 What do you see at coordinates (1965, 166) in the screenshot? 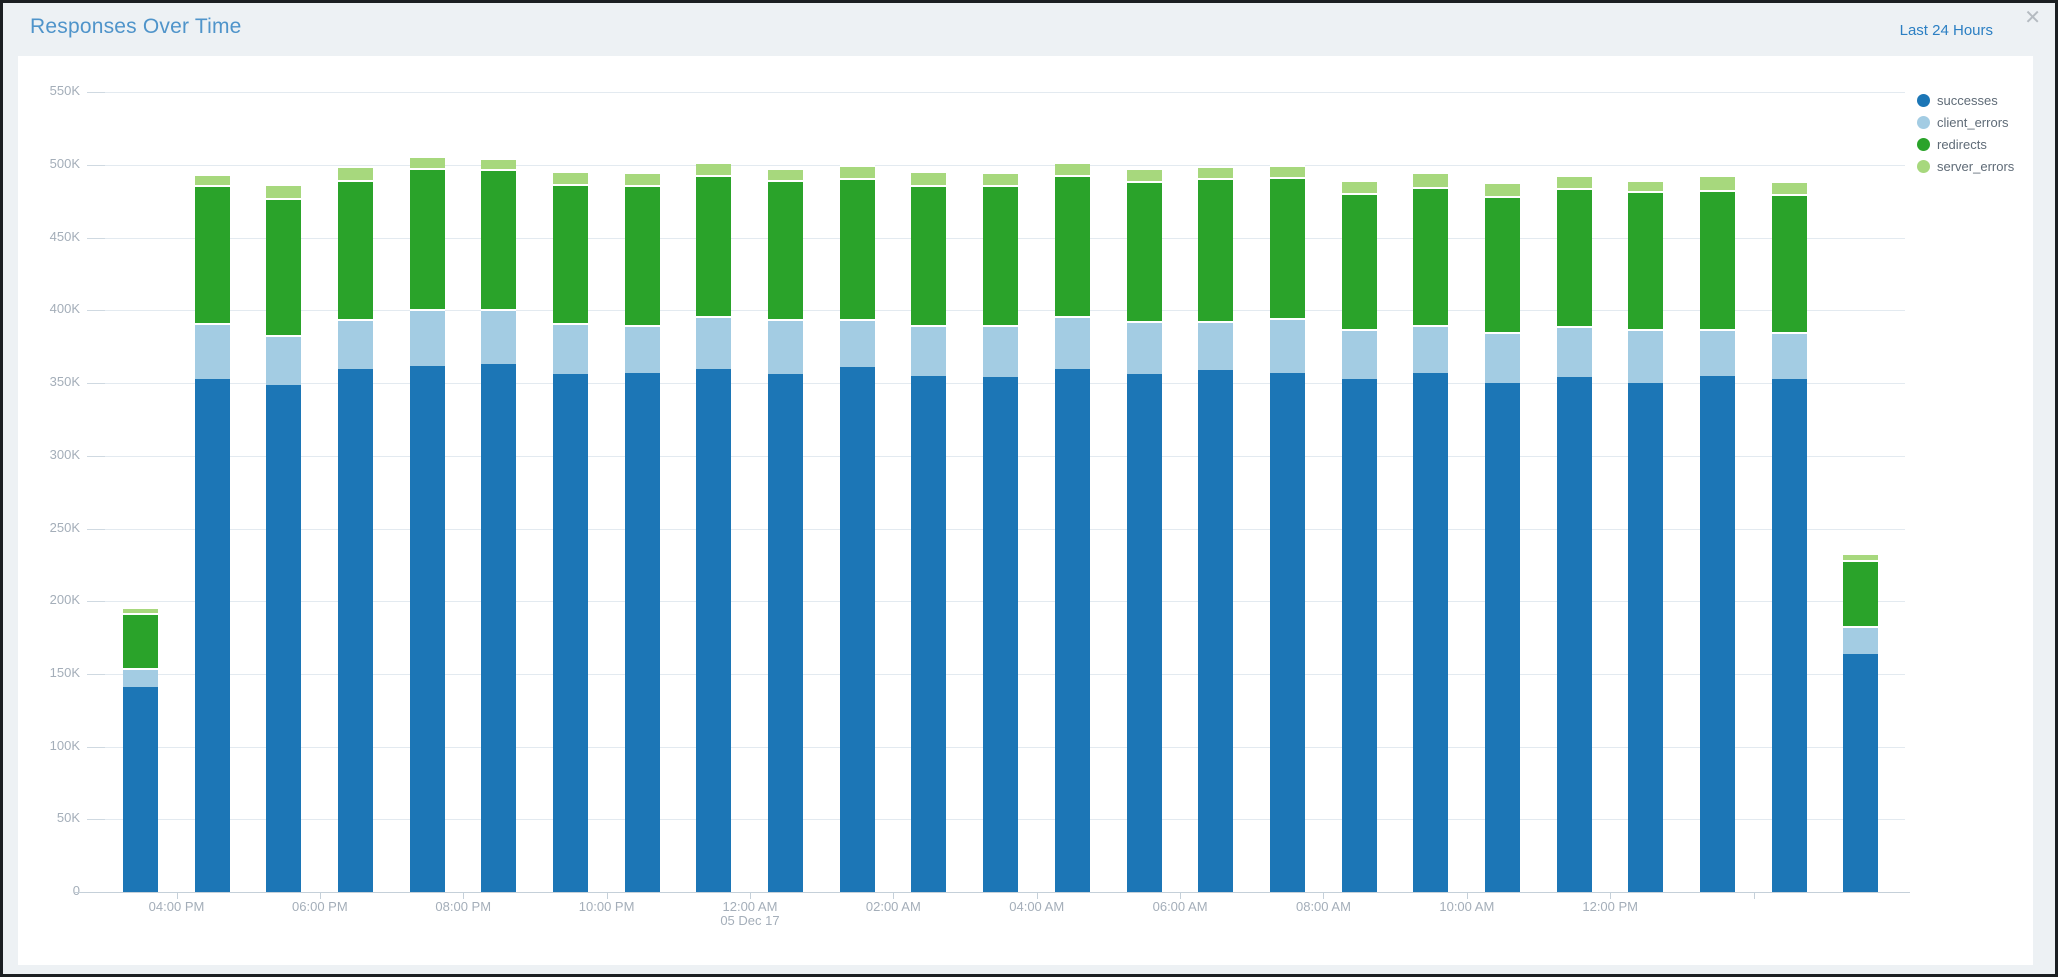
I see `legend-item-server_errors: server_errors` at bounding box center [1965, 166].